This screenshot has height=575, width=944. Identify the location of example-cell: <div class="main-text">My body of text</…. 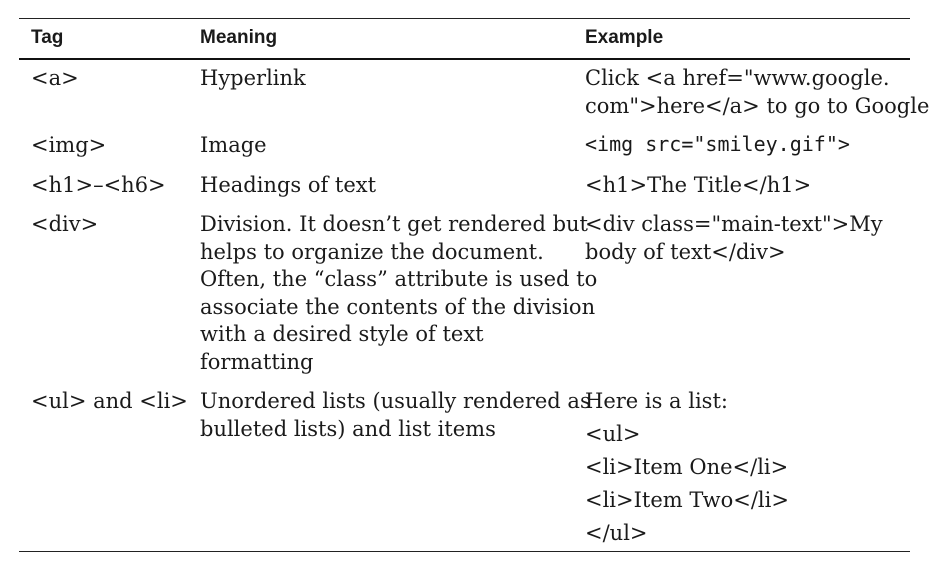
(734, 238).